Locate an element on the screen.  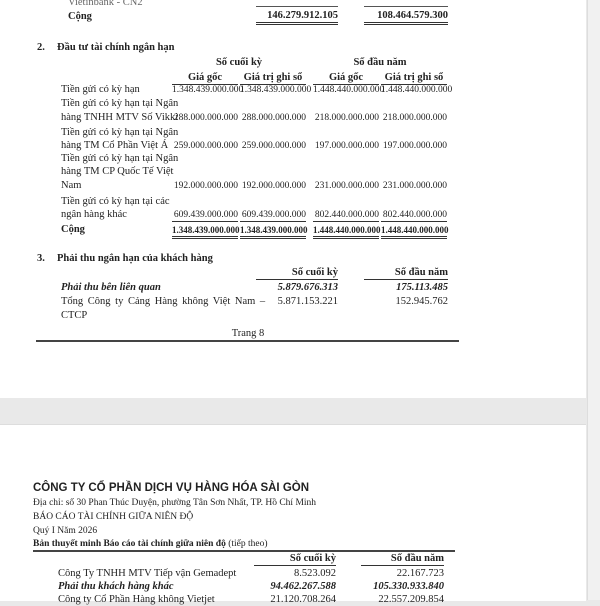
section2-title: Đầu tư tài chính ngắn hạn is located at coordinates (116, 47).